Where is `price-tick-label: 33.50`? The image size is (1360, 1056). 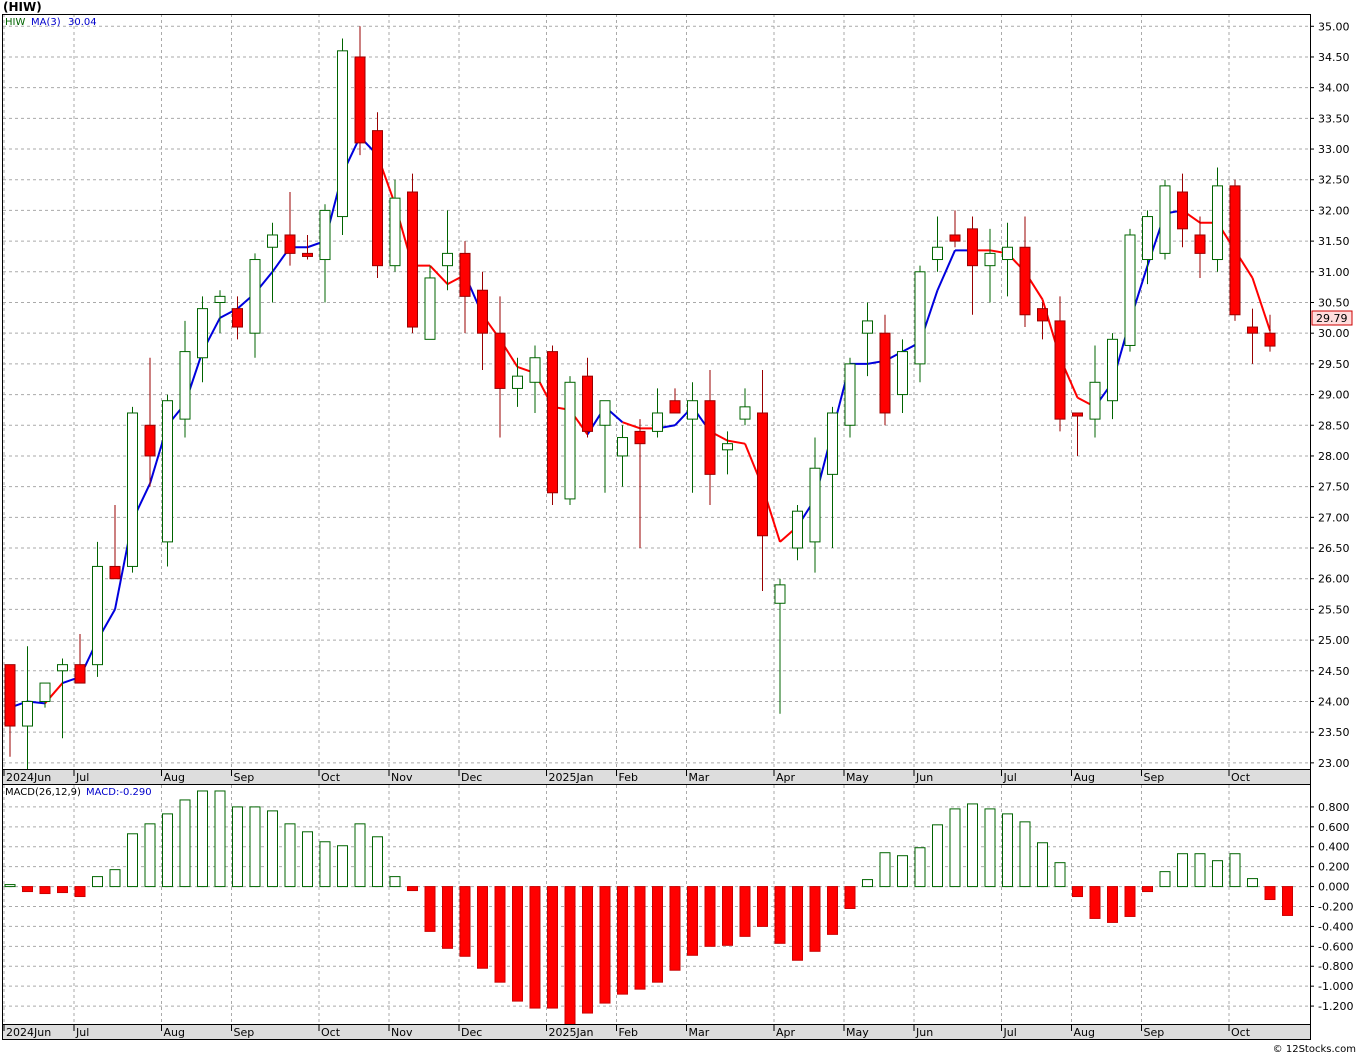
price-tick-label: 33.50 is located at coordinates (1334, 118).